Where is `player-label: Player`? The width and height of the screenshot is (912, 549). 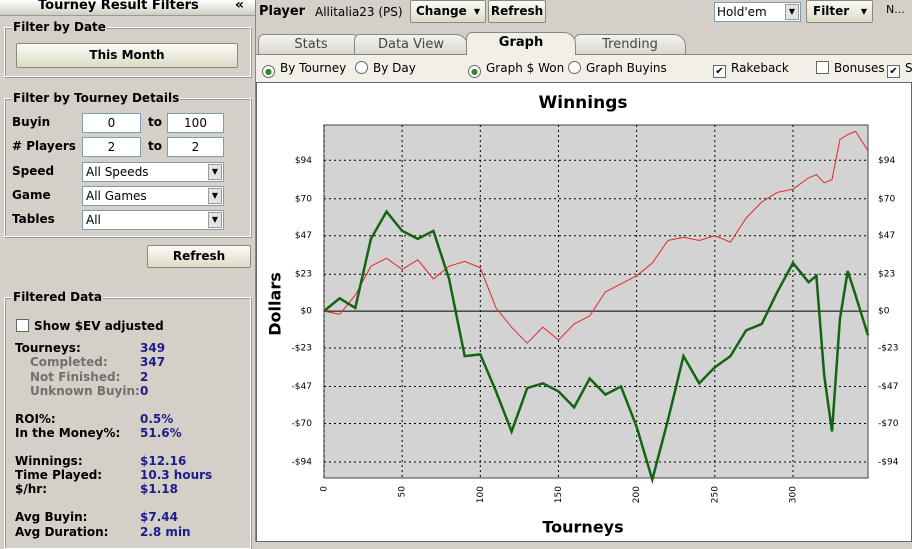 player-label: Player is located at coordinates (282, 11).